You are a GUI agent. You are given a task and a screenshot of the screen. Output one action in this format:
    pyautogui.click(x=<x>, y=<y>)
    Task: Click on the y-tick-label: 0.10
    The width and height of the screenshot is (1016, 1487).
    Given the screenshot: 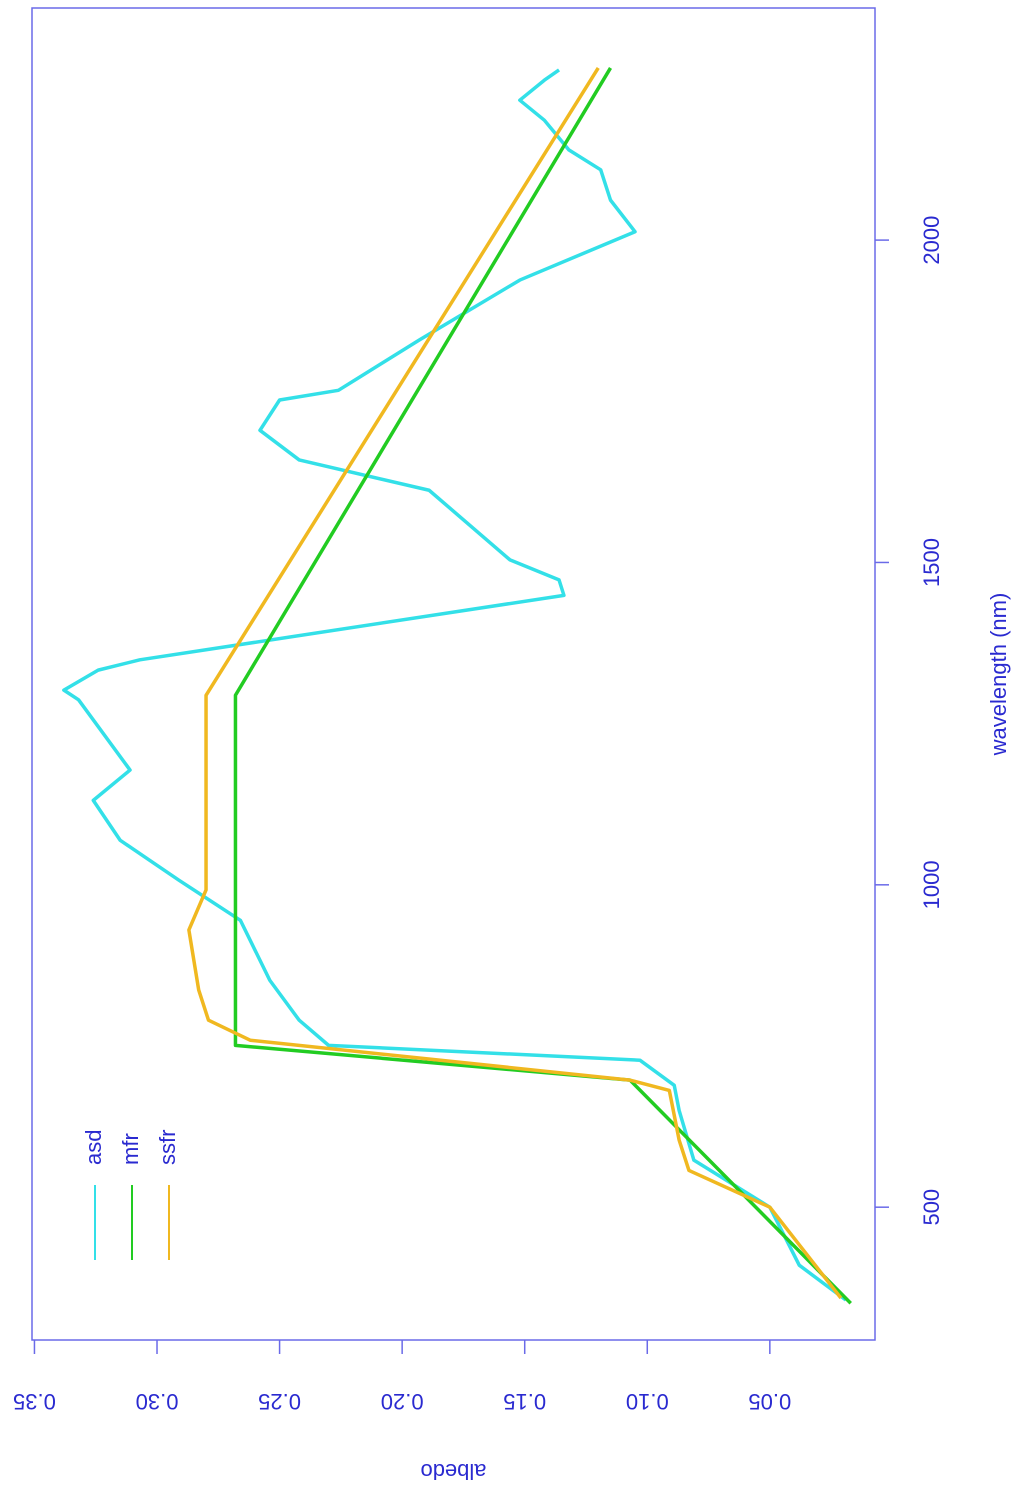 What is the action you would take?
    pyautogui.click(x=647, y=1401)
    